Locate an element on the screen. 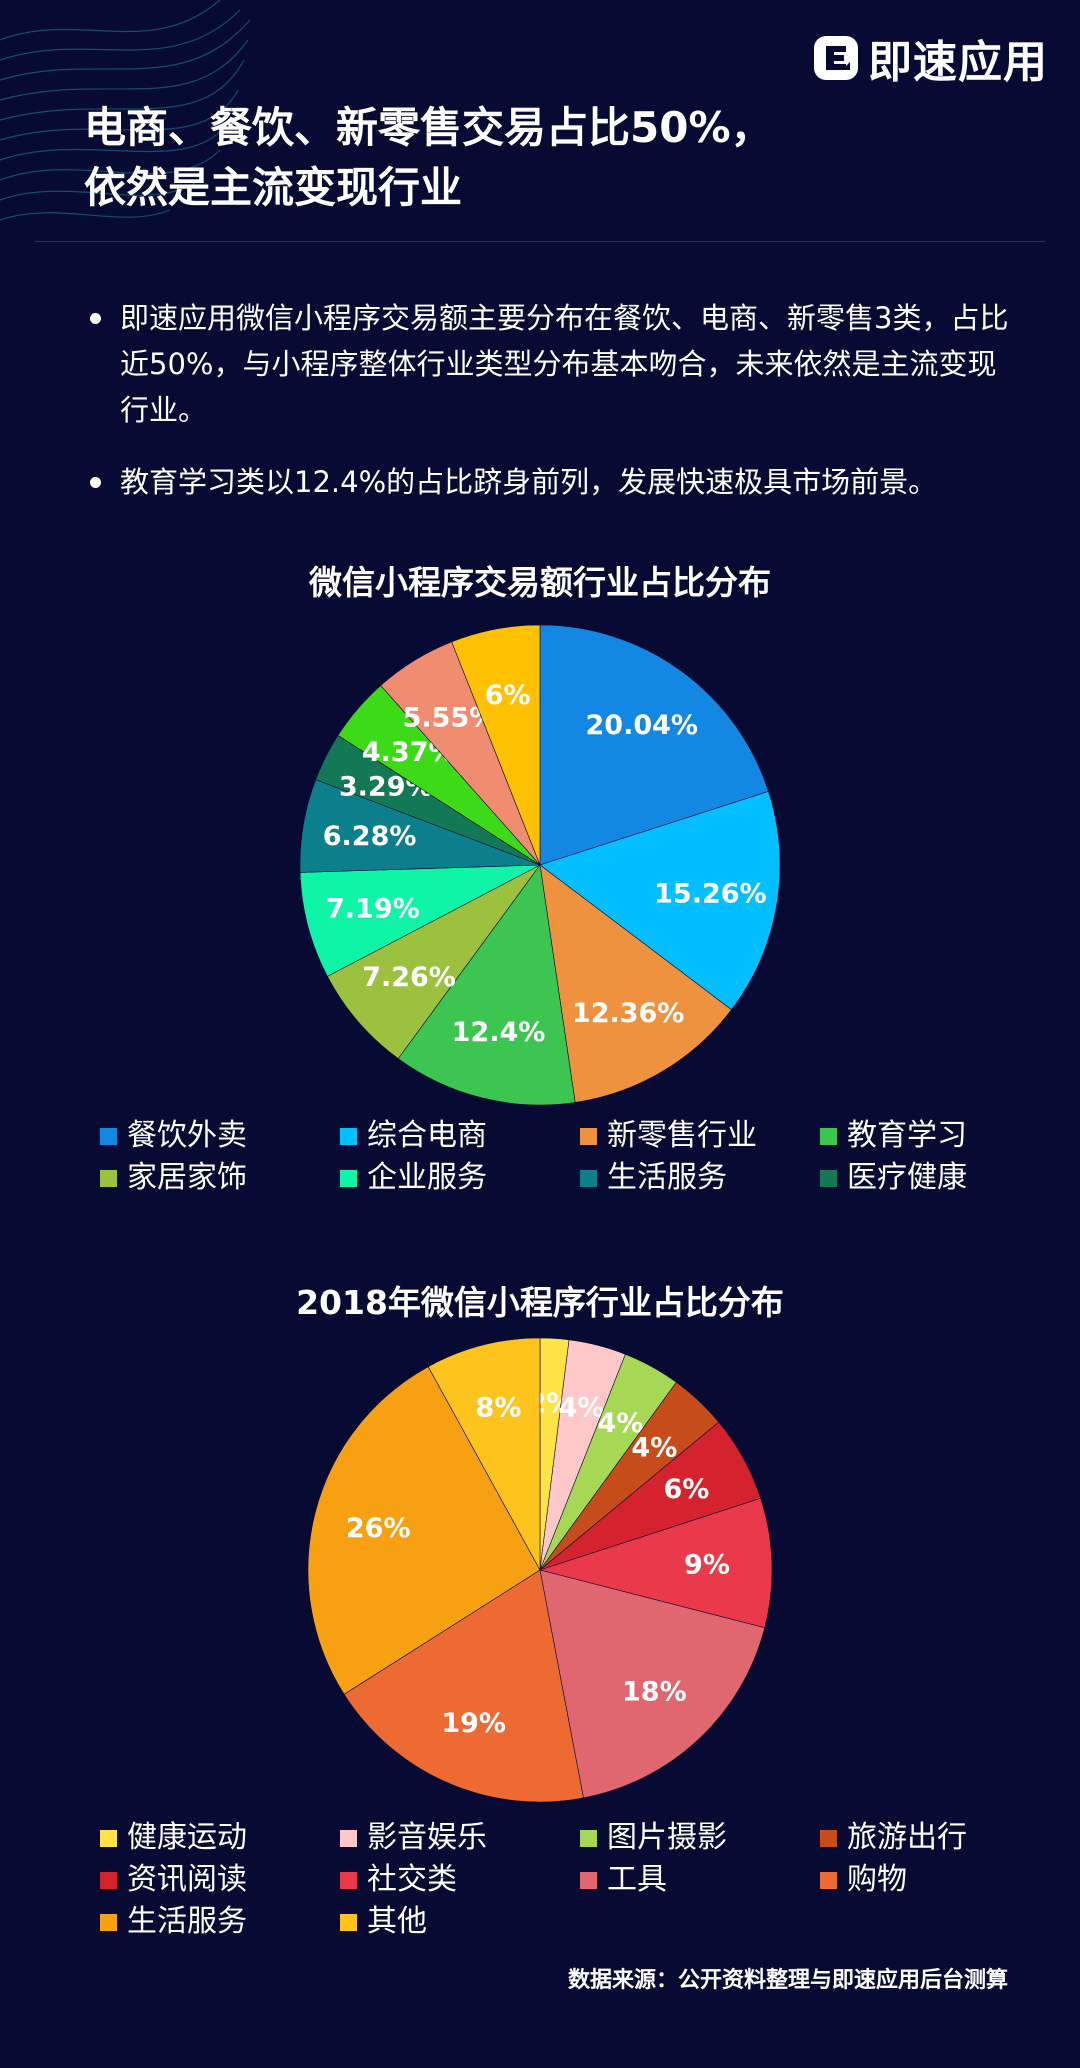 This screenshot has width=1080, height=2068. data-label: 9% is located at coordinates (707, 1564).